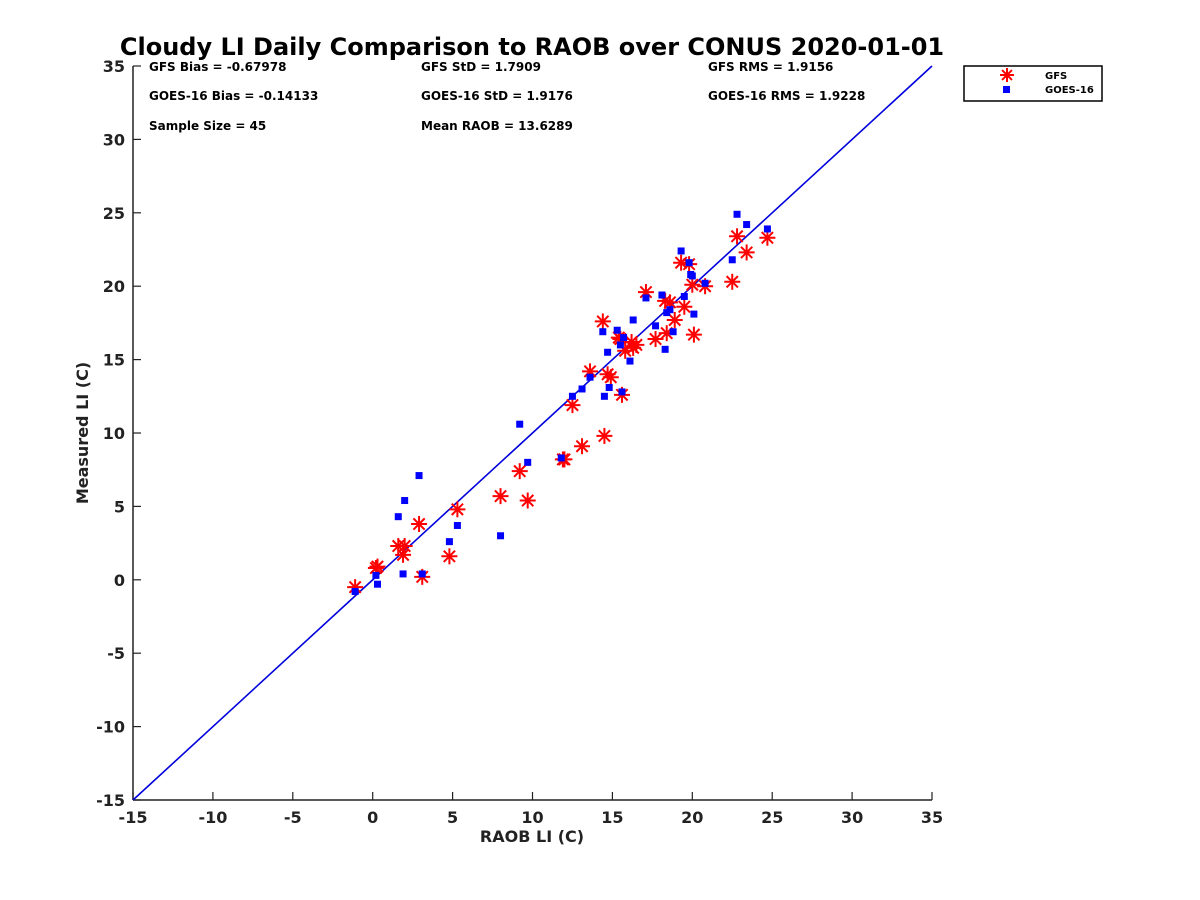 The width and height of the screenshot is (1200, 900). What do you see at coordinates (293, 817) in the screenshot?
I see `x-tick-label: -5` at bounding box center [293, 817].